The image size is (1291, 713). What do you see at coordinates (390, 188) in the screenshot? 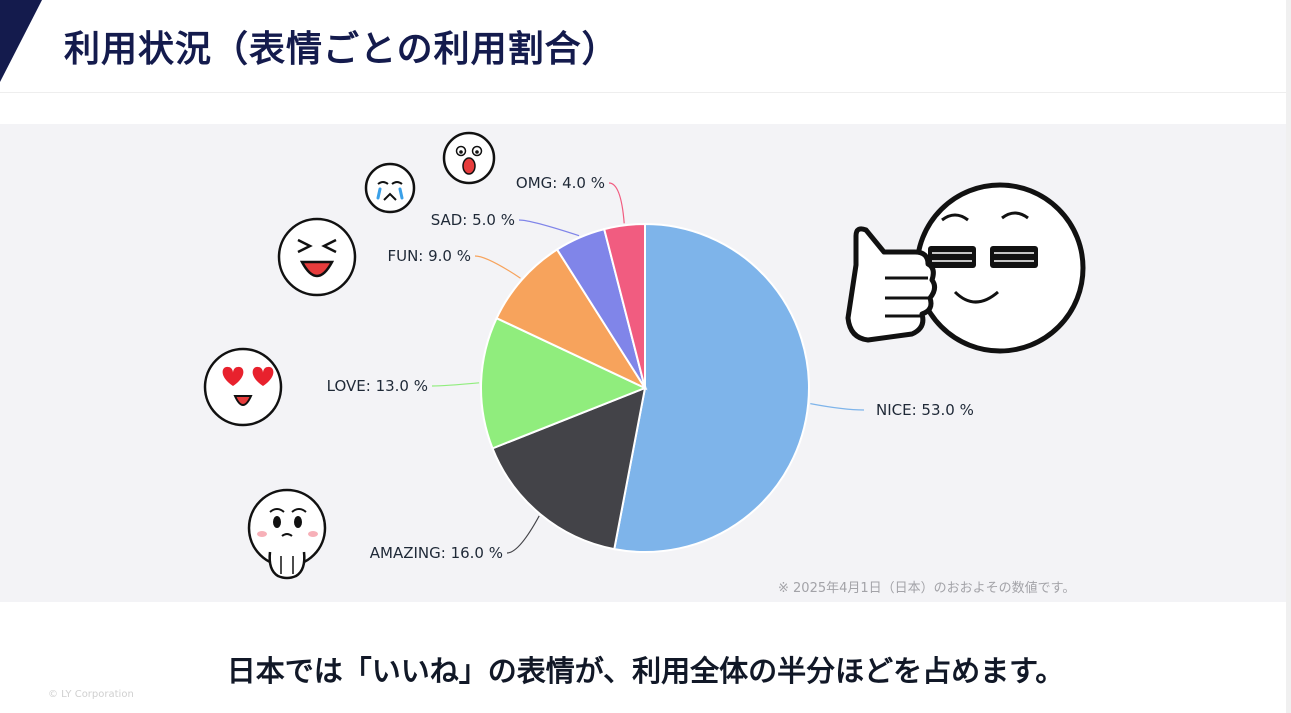
I see `crying-face-icon` at bounding box center [390, 188].